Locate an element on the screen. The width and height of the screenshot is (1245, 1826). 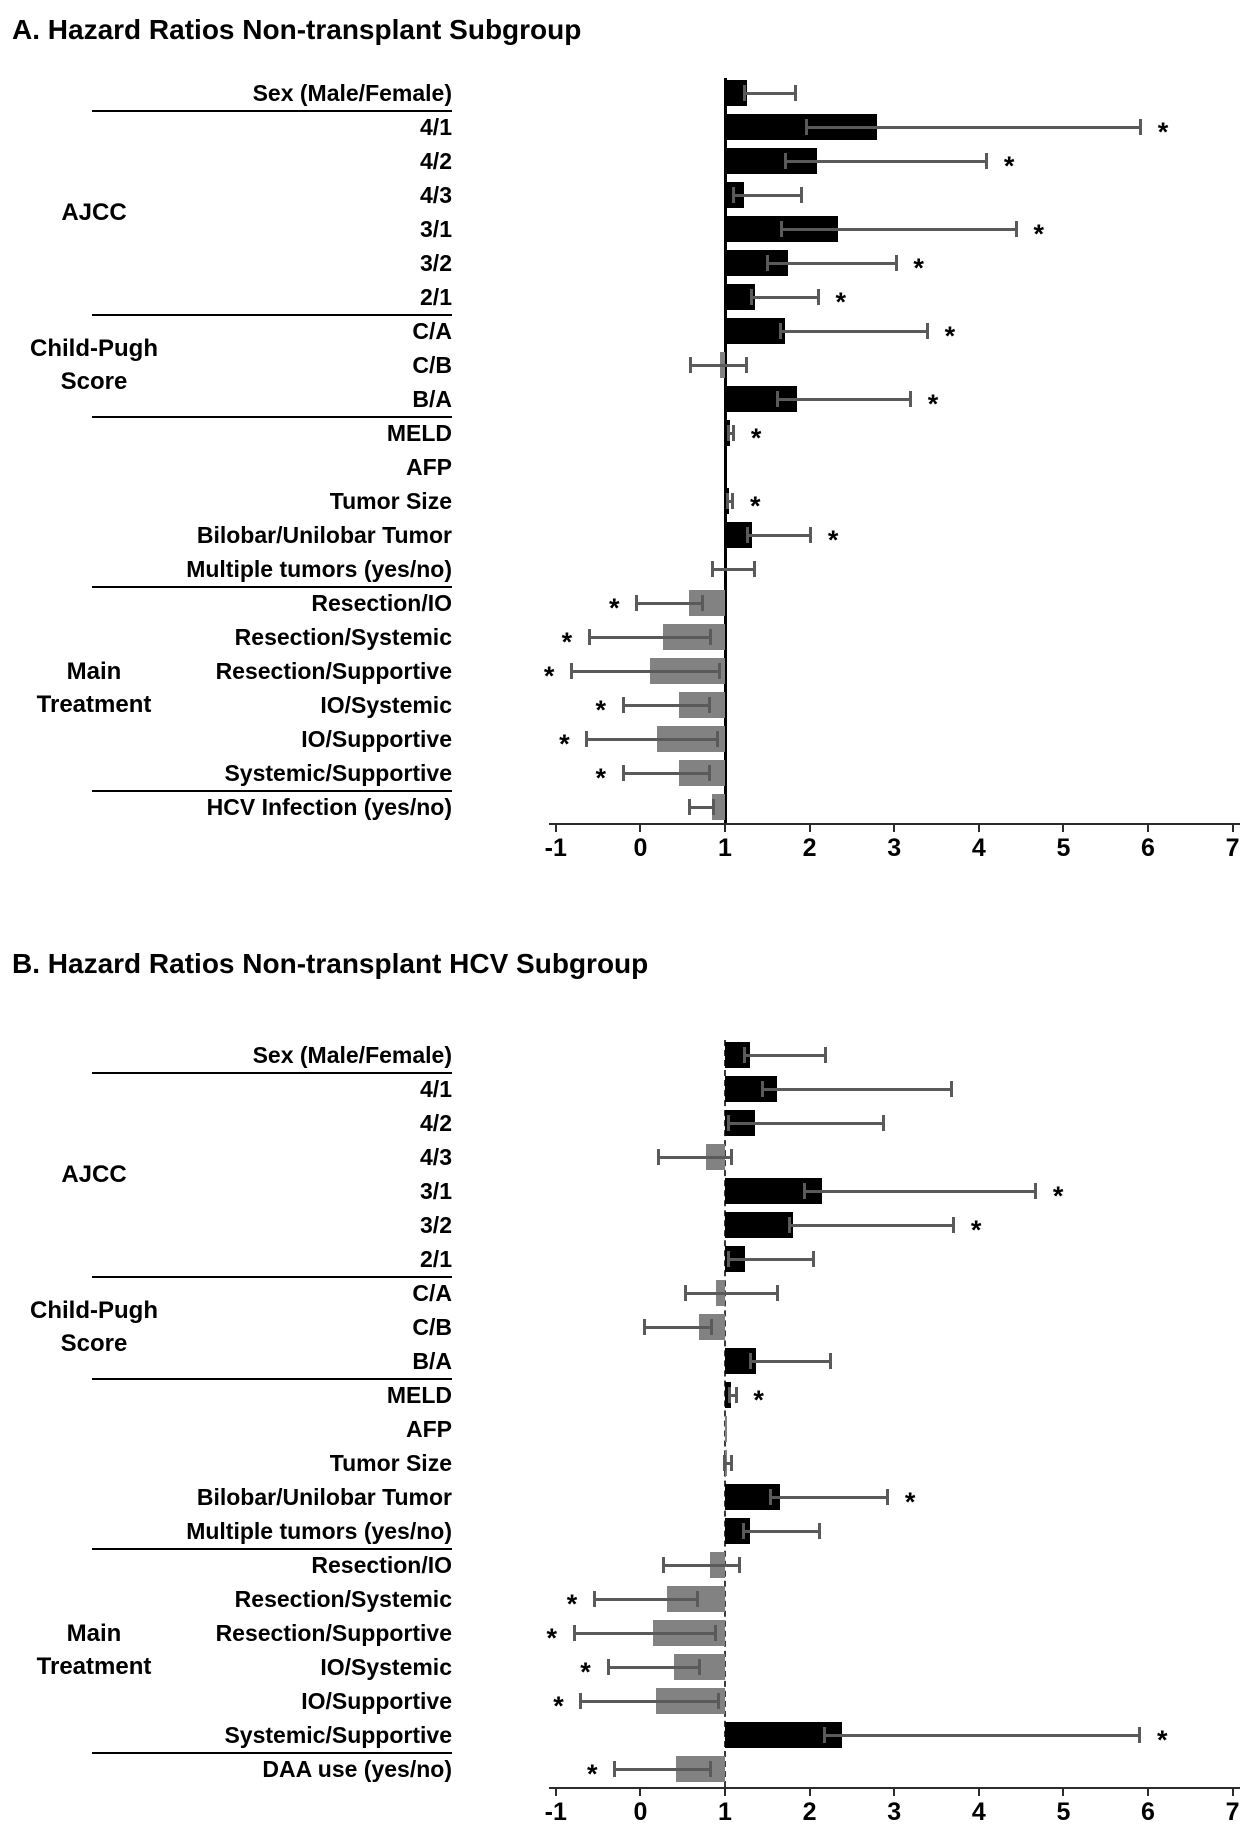
x-axis-tick-label: 6 is located at coordinates (1148, 848).